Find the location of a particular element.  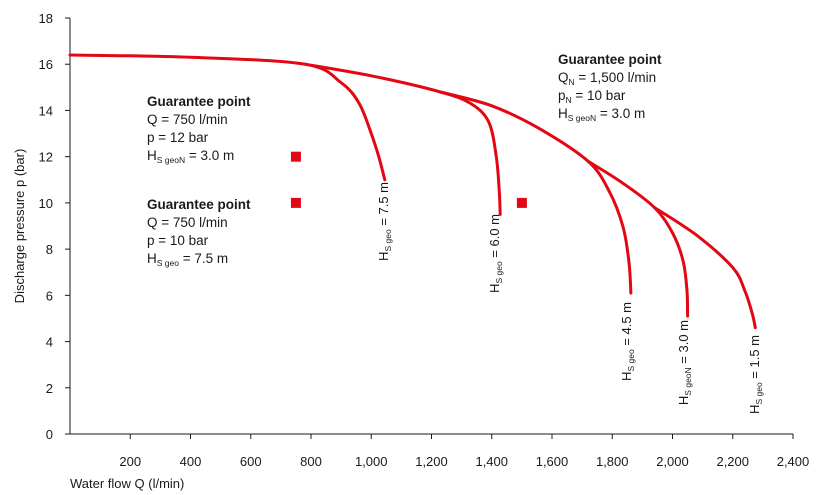

curve-label-hs-geo-6-0: HS geo = 6.0 m is located at coordinates (495, 253).